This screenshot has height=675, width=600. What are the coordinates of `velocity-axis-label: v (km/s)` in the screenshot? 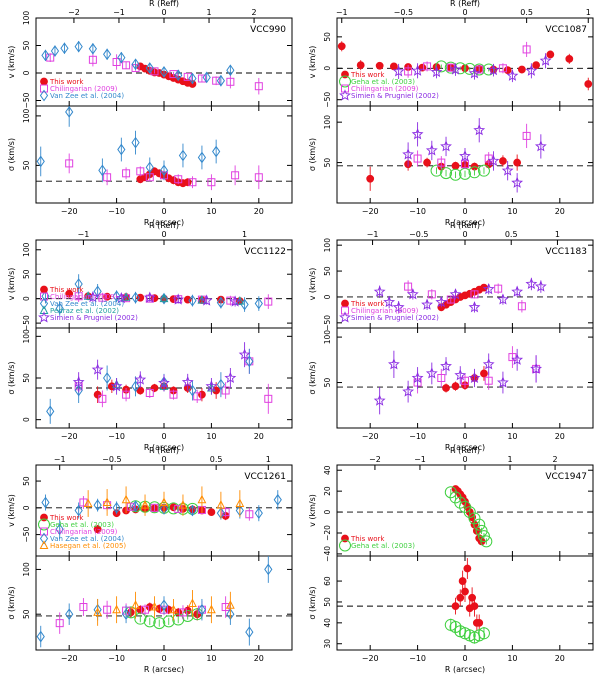 It's located at (11, 62).